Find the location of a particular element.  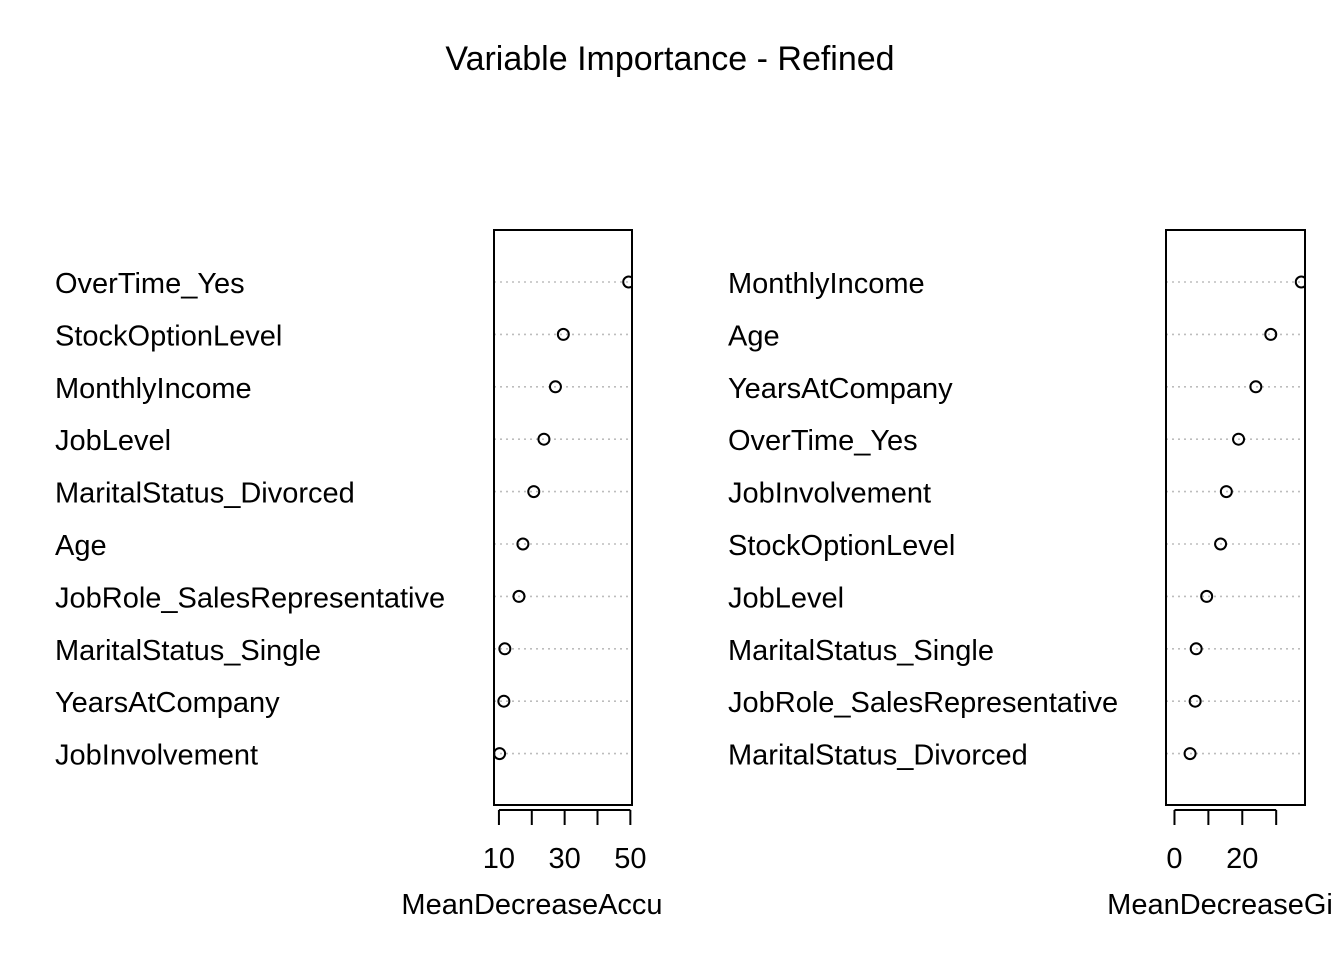

x-axis-title: MeanDecreaseGi is located at coordinates (1220, 905).